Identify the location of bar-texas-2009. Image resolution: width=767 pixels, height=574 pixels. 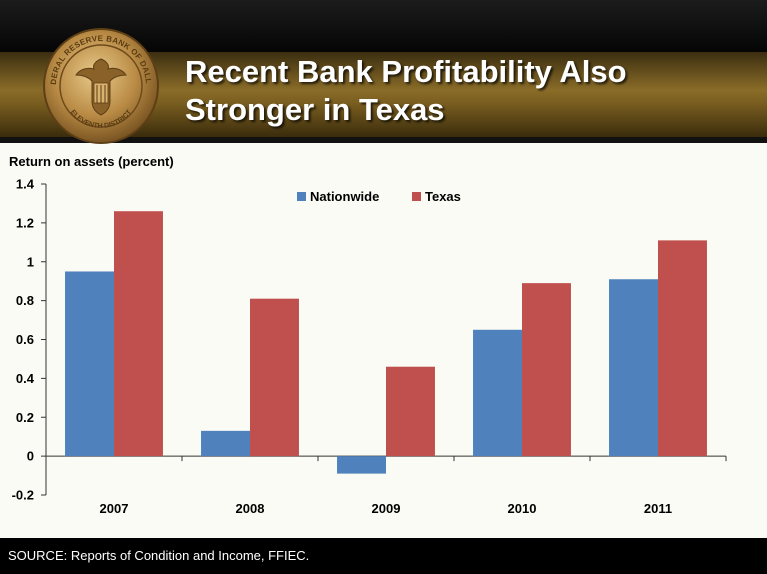
(410, 411).